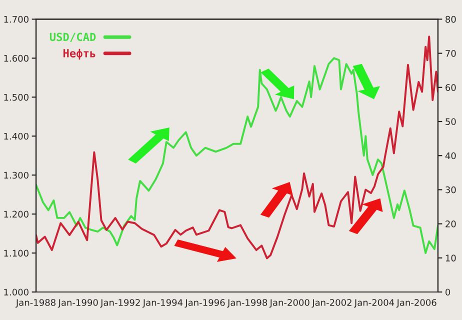 The width and height of the screenshot is (462, 320). What do you see at coordinates (448, 292) in the screenshot?
I see `y2-tick-label: 0` at bounding box center [448, 292].